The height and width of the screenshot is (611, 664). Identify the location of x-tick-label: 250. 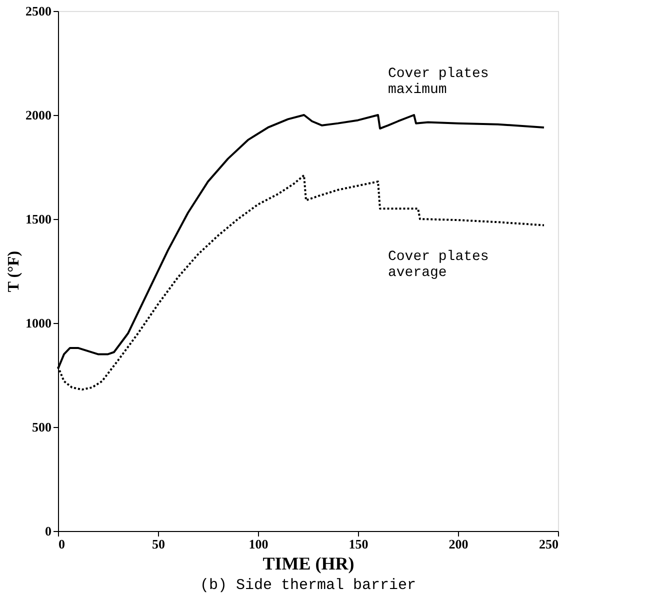
(548, 544).